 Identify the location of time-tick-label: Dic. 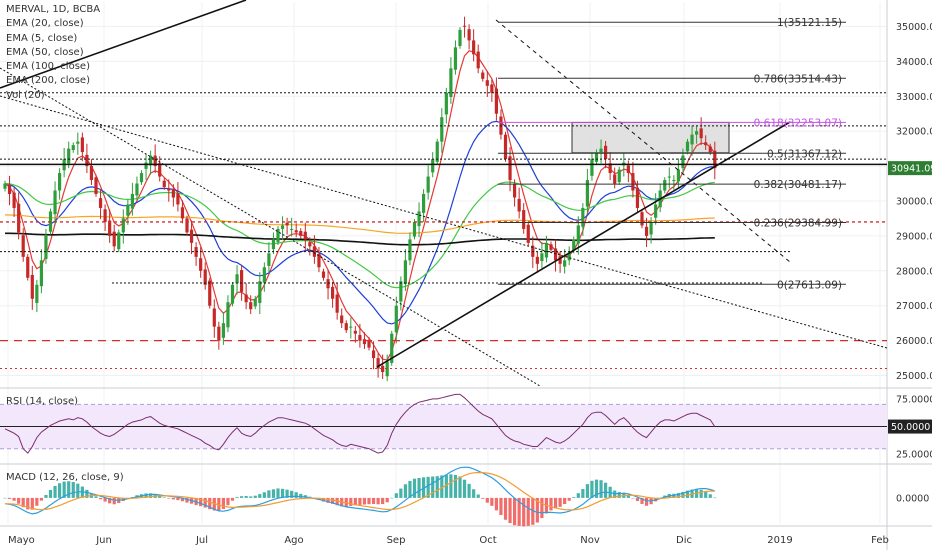
(684, 540).